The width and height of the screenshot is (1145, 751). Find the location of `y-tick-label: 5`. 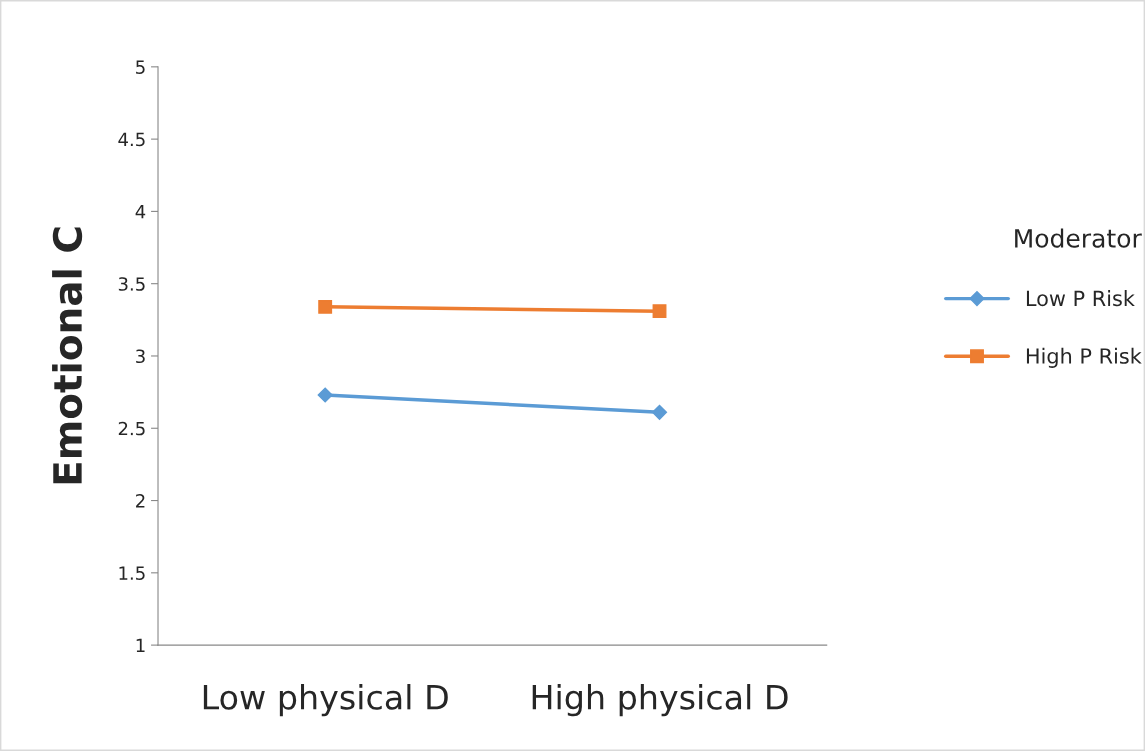

y-tick-label: 5 is located at coordinates (140, 67).